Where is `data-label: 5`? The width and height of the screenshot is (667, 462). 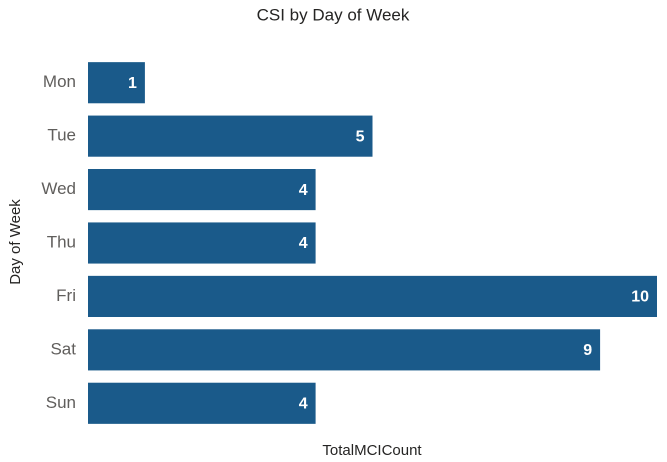
data-label: 5 is located at coordinates (360, 136).